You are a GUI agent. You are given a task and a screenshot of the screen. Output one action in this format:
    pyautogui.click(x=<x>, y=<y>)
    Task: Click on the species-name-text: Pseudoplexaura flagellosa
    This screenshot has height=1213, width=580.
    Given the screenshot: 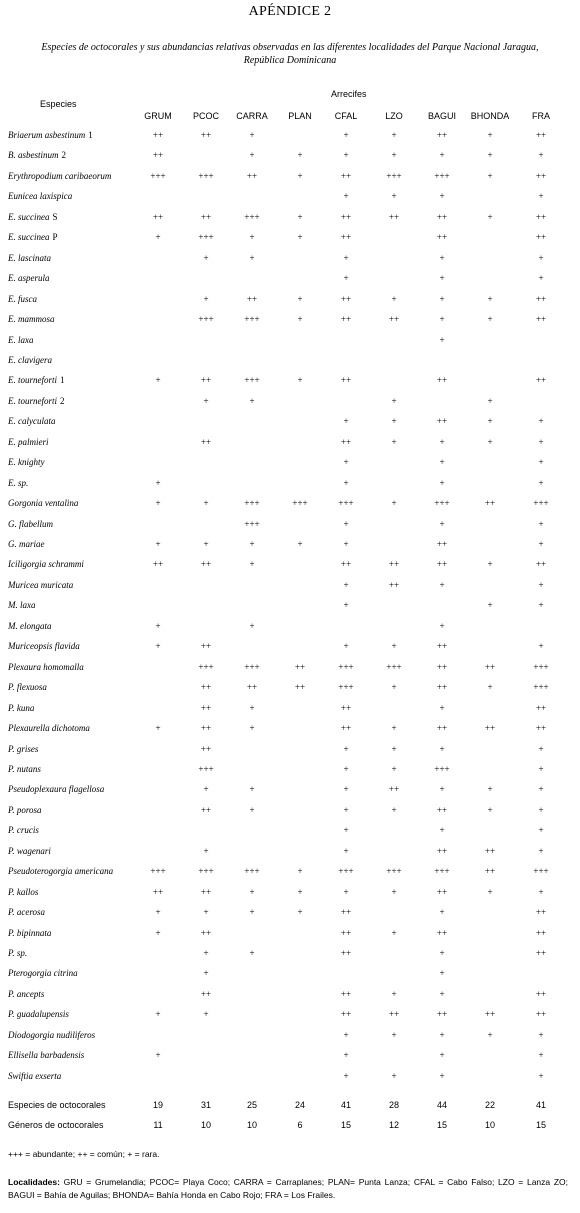 What is the action you would take?
    pyautogui.click(x=56, y=789)
    